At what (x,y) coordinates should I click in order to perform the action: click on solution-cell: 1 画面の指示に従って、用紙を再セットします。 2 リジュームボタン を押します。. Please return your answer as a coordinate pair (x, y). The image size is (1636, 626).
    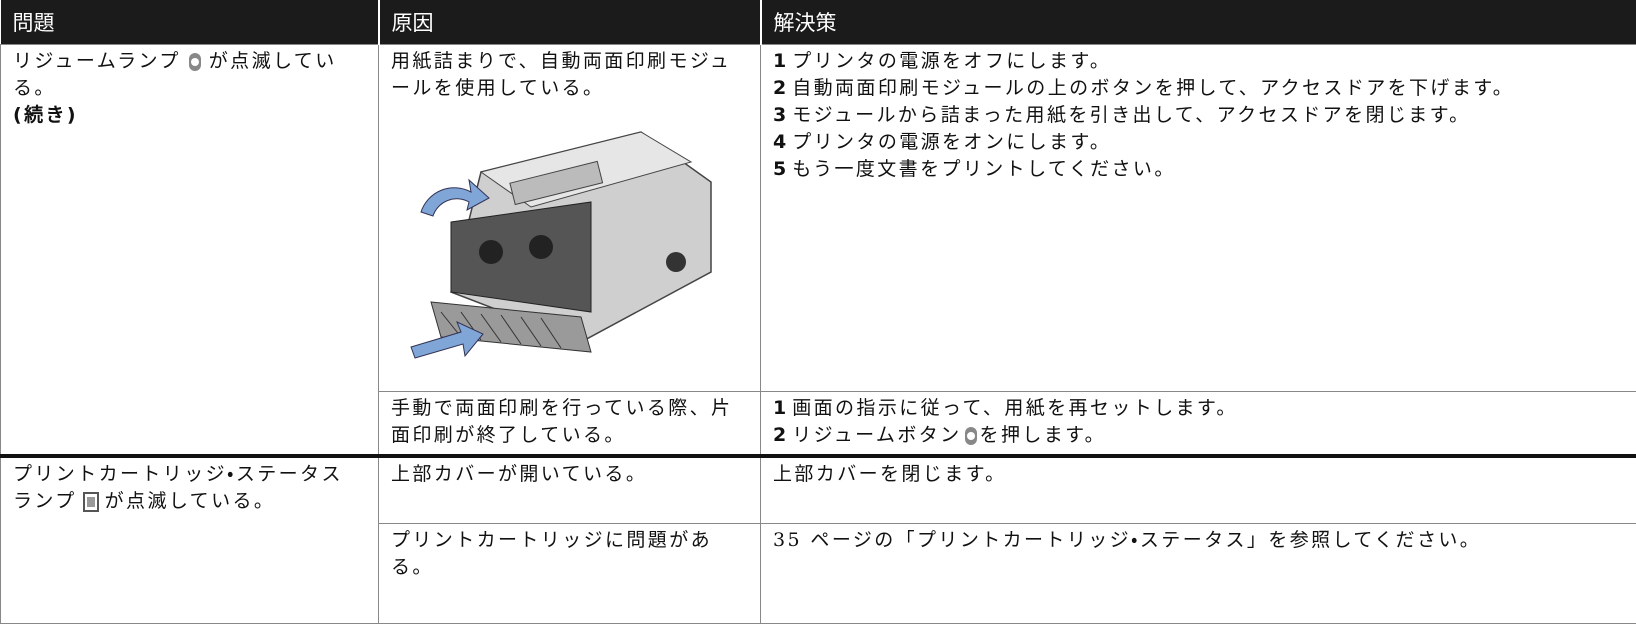
    Looking at the image, I should click on (1198, 423).